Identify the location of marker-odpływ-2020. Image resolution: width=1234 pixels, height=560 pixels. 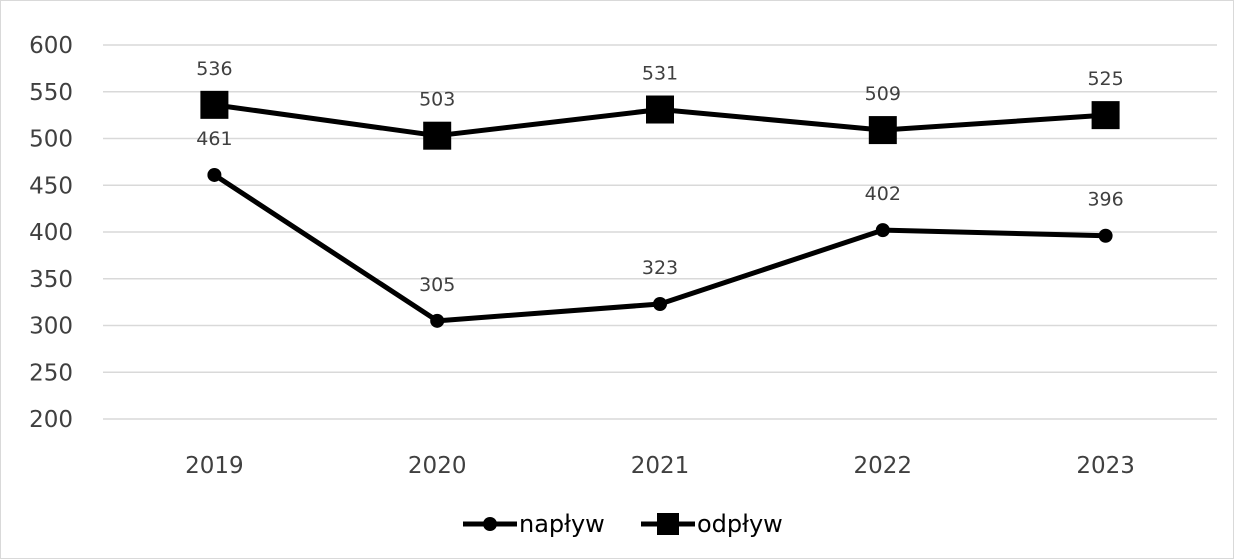
(437, 135).